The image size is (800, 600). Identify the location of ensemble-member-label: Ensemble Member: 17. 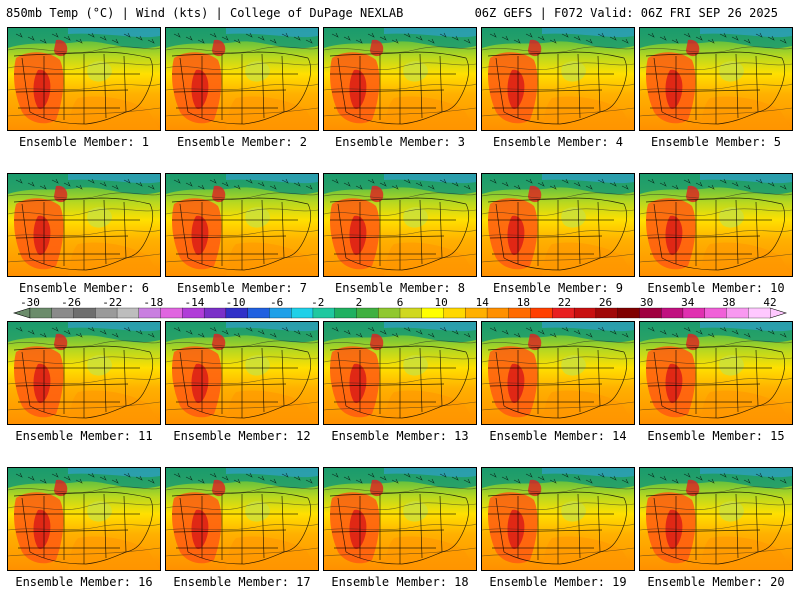
(242, 582).